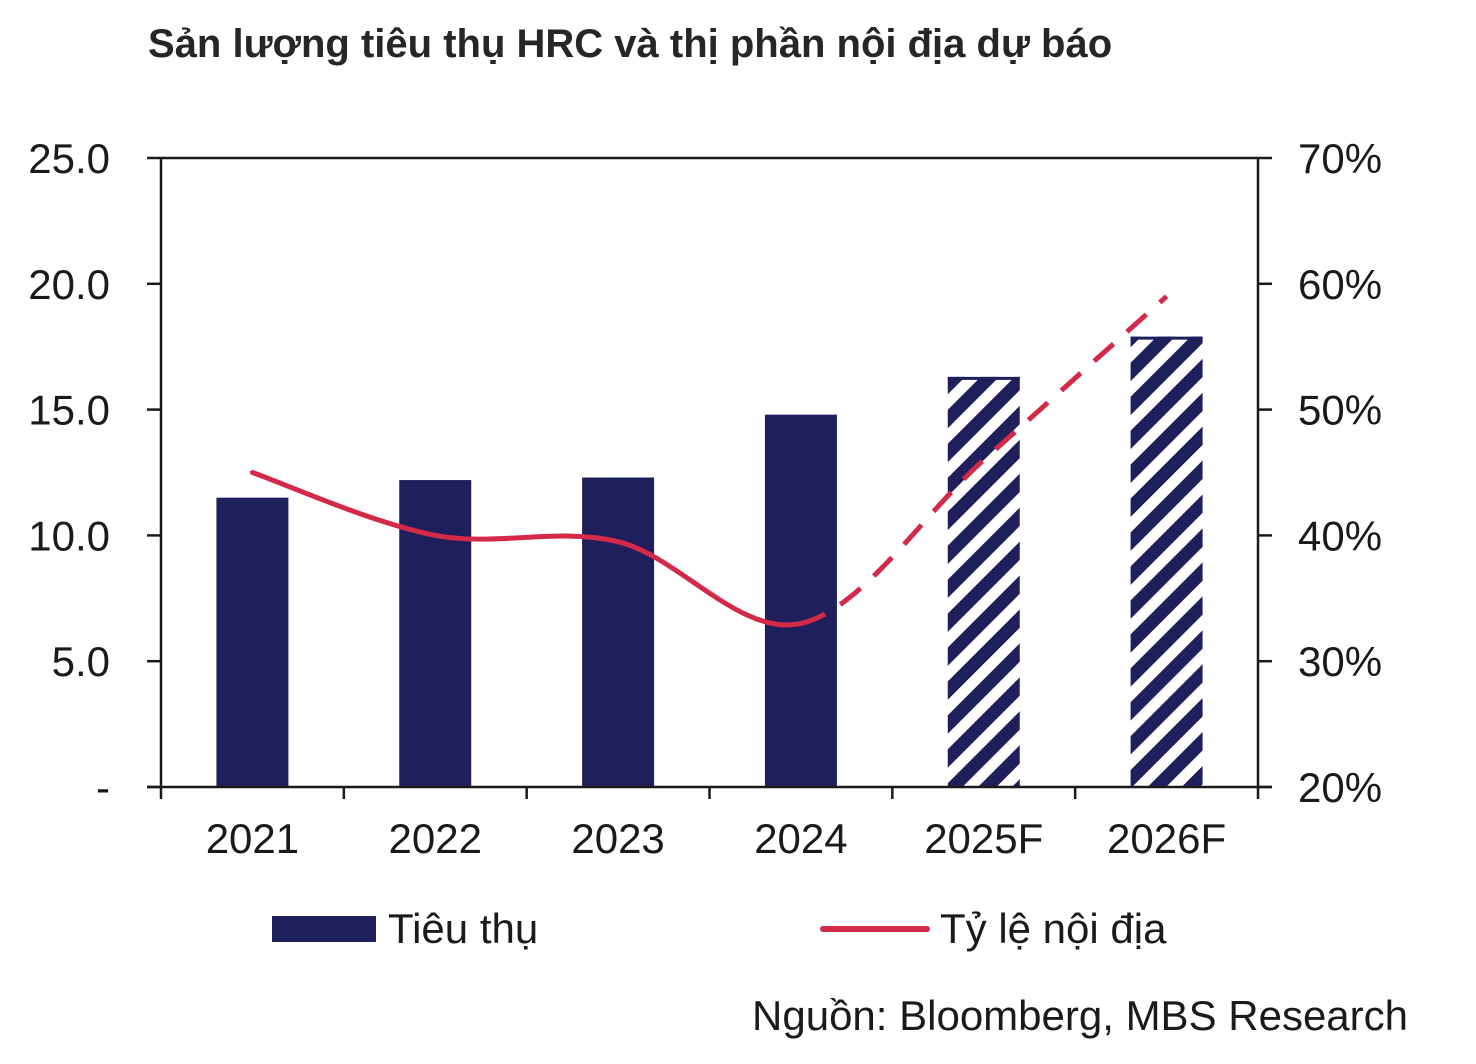  Describe the element at coordinates (1166, 338) in the screenshot. I see `bar-cap-2026F` at that location.